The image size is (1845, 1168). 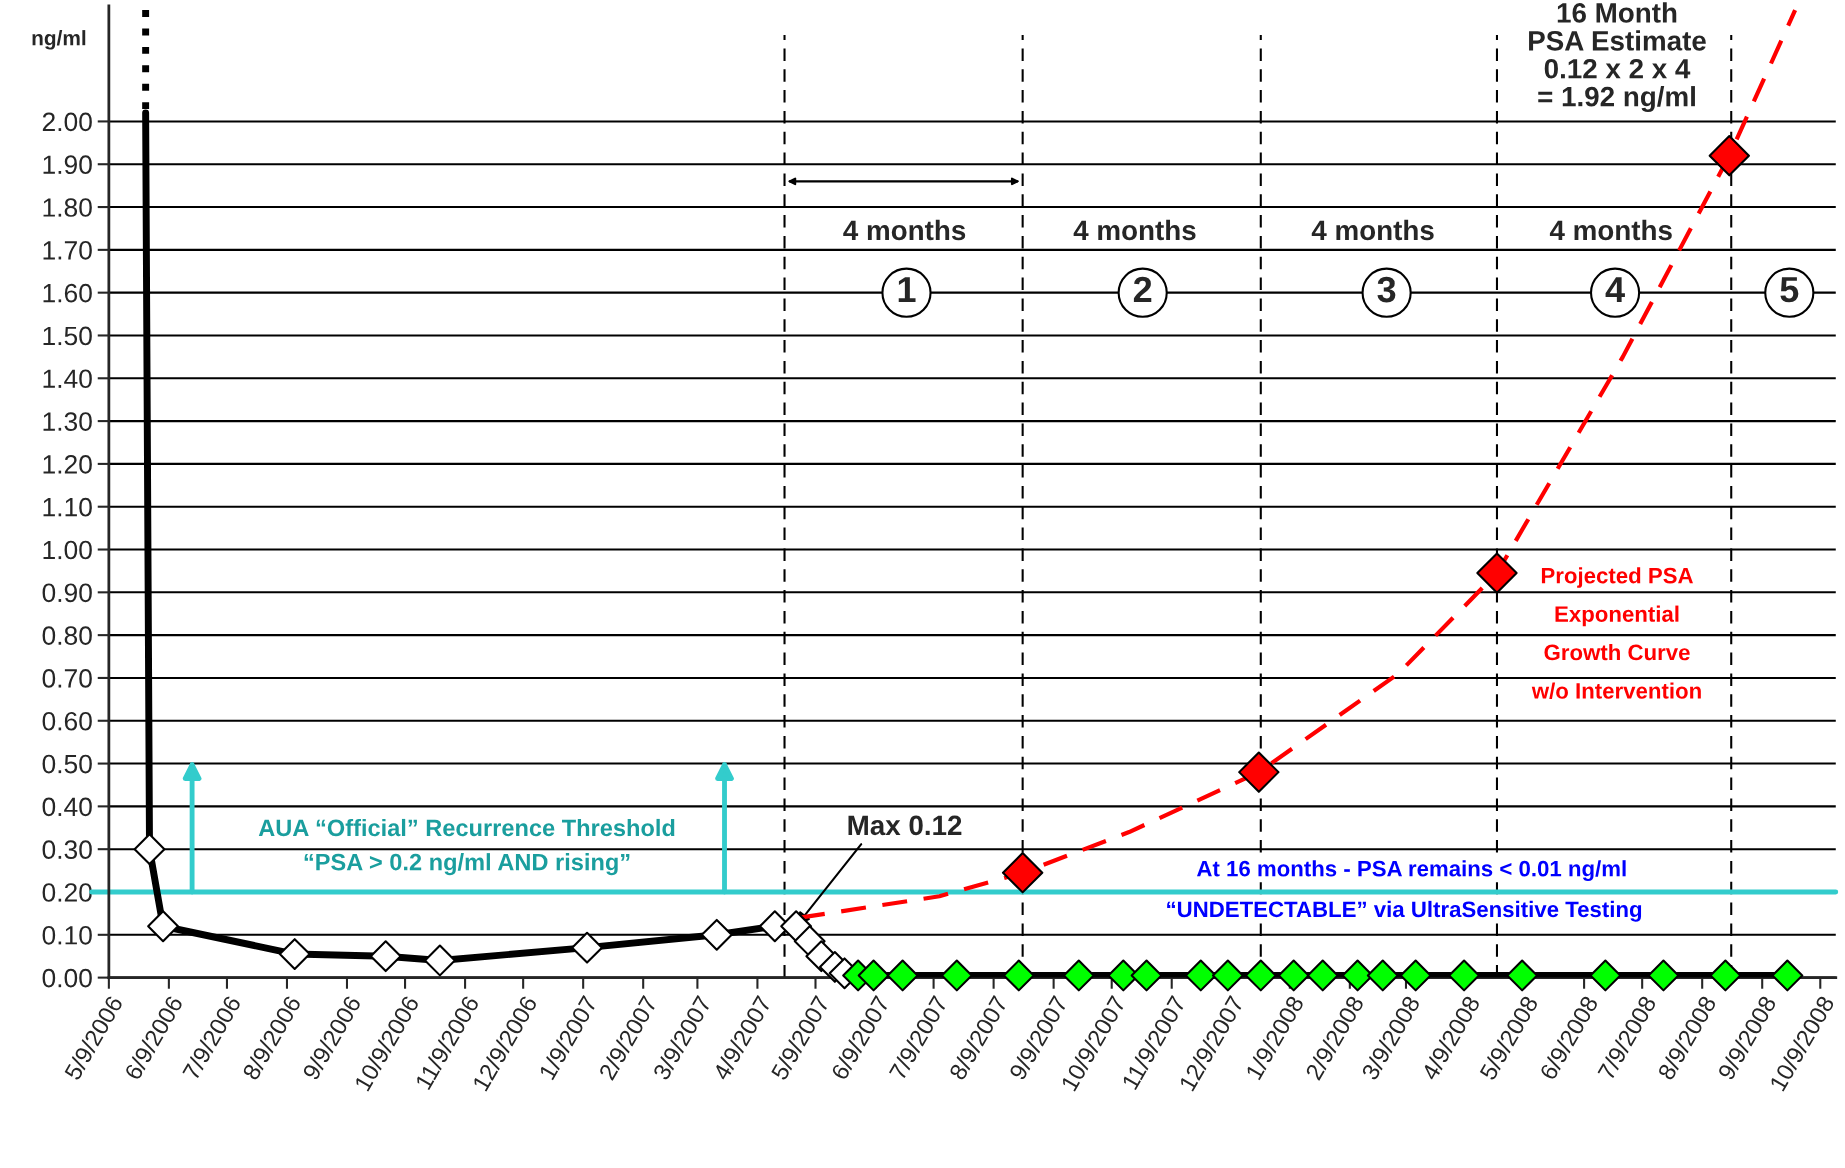 I want to click on annotation: 4, so click(x=1615, y=289).